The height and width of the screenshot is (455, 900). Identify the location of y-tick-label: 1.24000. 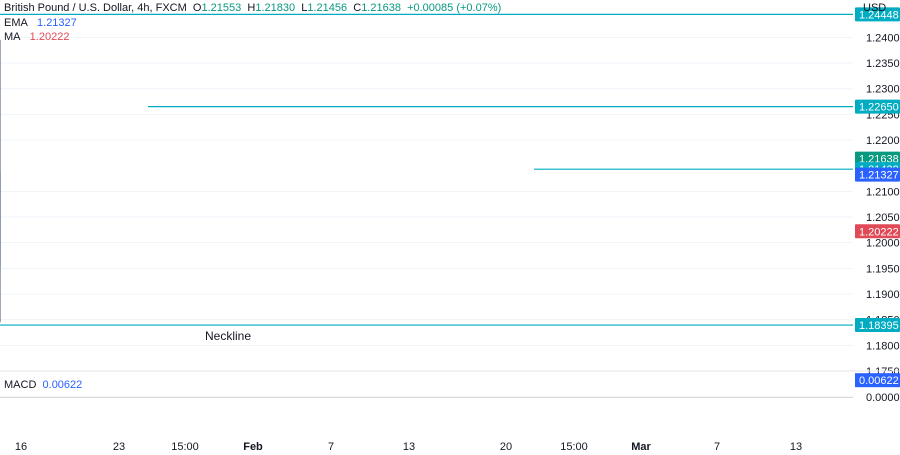
(883, 38).